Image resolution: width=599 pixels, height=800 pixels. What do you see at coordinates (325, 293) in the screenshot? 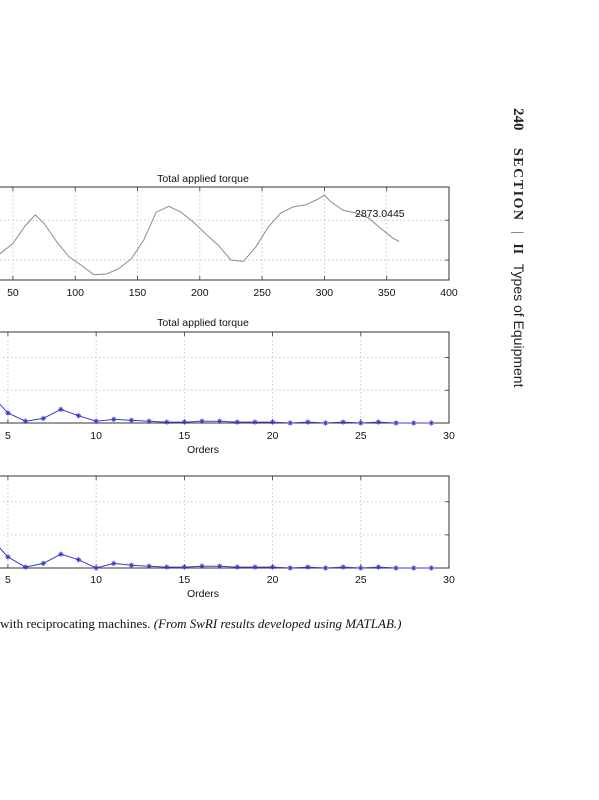
I see `x-tick-label: 300` at bounding box center [325, 293].